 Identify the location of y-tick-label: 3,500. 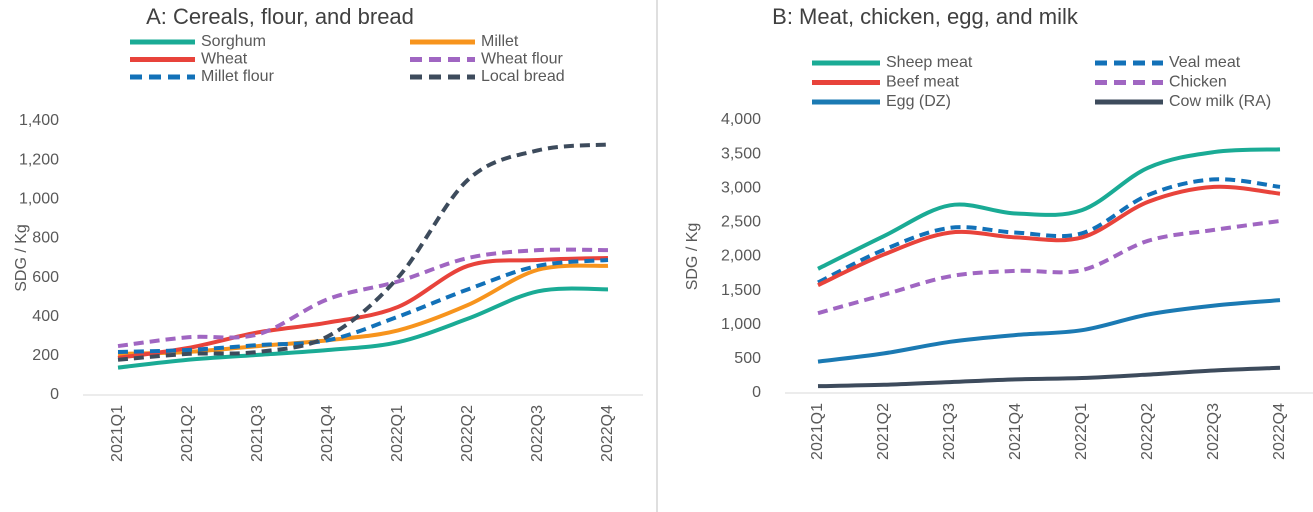
(741, 153).